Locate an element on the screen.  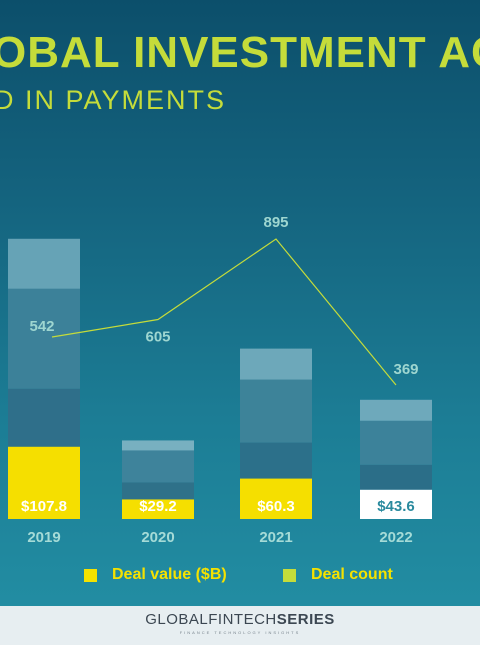
x-axis-label: 2022 is located at coordinates (395, 537).